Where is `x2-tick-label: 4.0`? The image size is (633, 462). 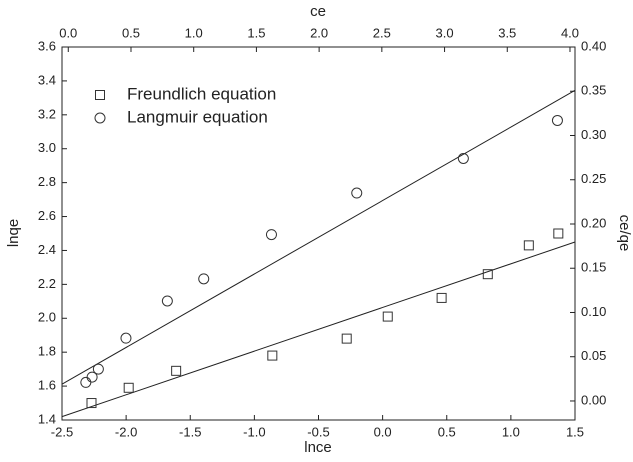
x2-tick-label: 4.0 is located at coordinates (570, 32).